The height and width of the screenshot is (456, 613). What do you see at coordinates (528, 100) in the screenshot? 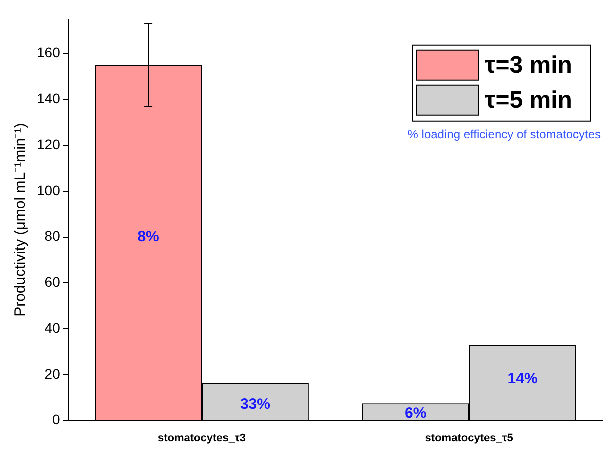
I see `legend-label: τ=5 min` at bounding box center [528, 100].